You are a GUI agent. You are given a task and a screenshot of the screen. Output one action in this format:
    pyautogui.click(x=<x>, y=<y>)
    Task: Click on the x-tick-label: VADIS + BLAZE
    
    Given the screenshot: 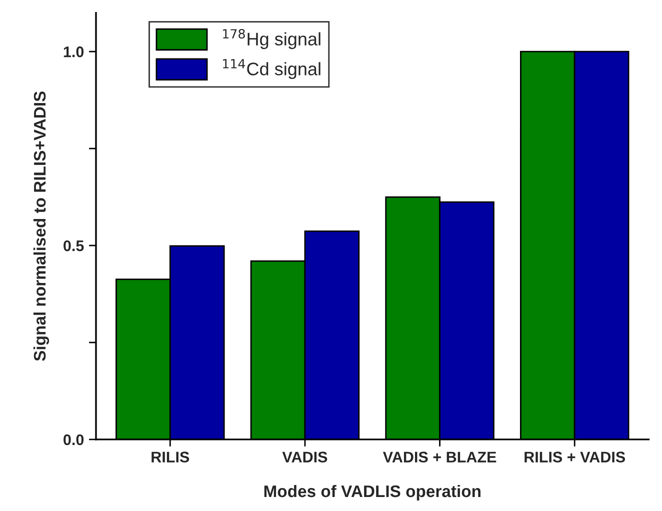 What is the action you would take?
    pyautogui.click(x=439, y=457)
    